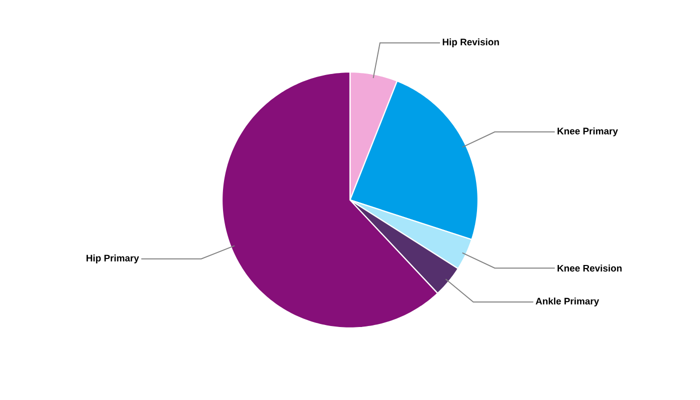  I want to click on slice-label: Hip Revision, so click(470, 43).